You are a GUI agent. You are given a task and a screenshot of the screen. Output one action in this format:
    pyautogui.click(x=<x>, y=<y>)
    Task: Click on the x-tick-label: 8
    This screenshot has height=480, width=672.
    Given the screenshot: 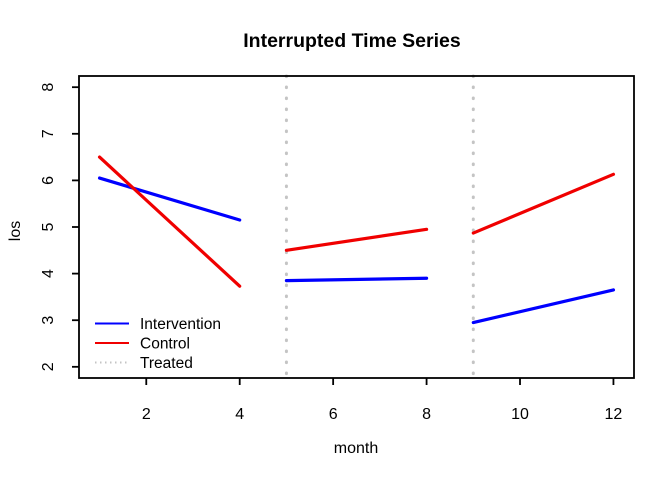 What is the action you would take?
    pyautogui.click(x=426, y=414)
    